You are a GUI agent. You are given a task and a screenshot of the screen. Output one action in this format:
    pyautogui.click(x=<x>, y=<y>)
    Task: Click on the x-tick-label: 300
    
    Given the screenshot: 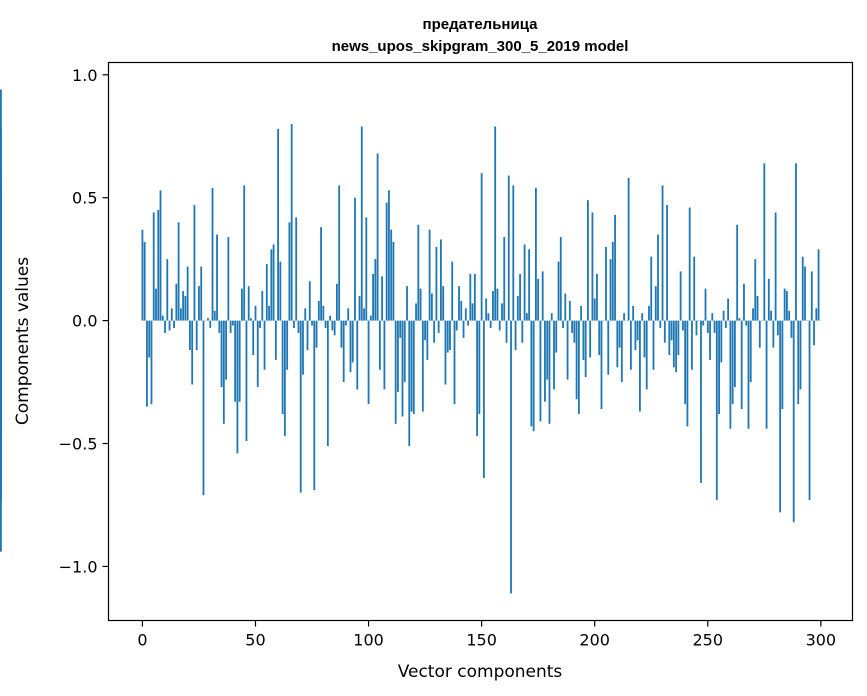 What is the action you would take?
    pyautogui.click(x=821, y=640)
    